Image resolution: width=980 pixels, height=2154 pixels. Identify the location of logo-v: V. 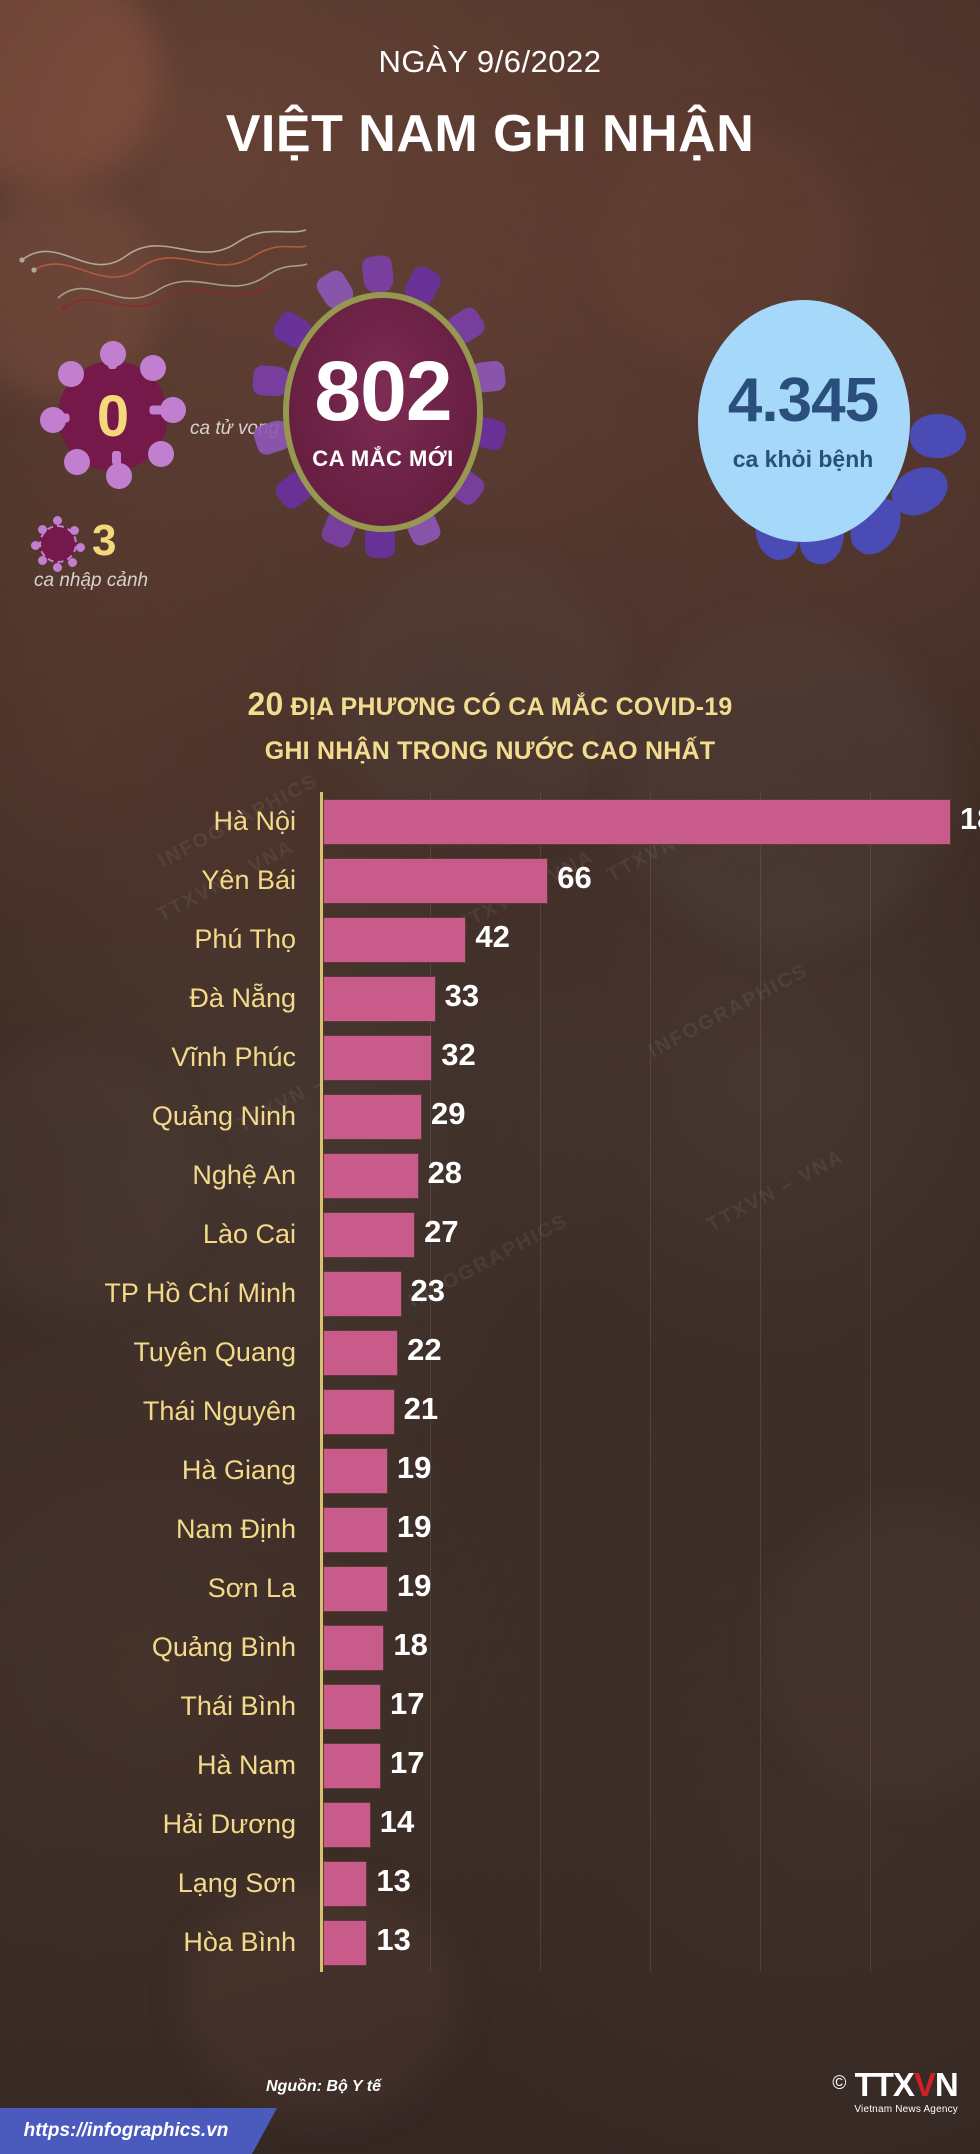
(924, 2084).